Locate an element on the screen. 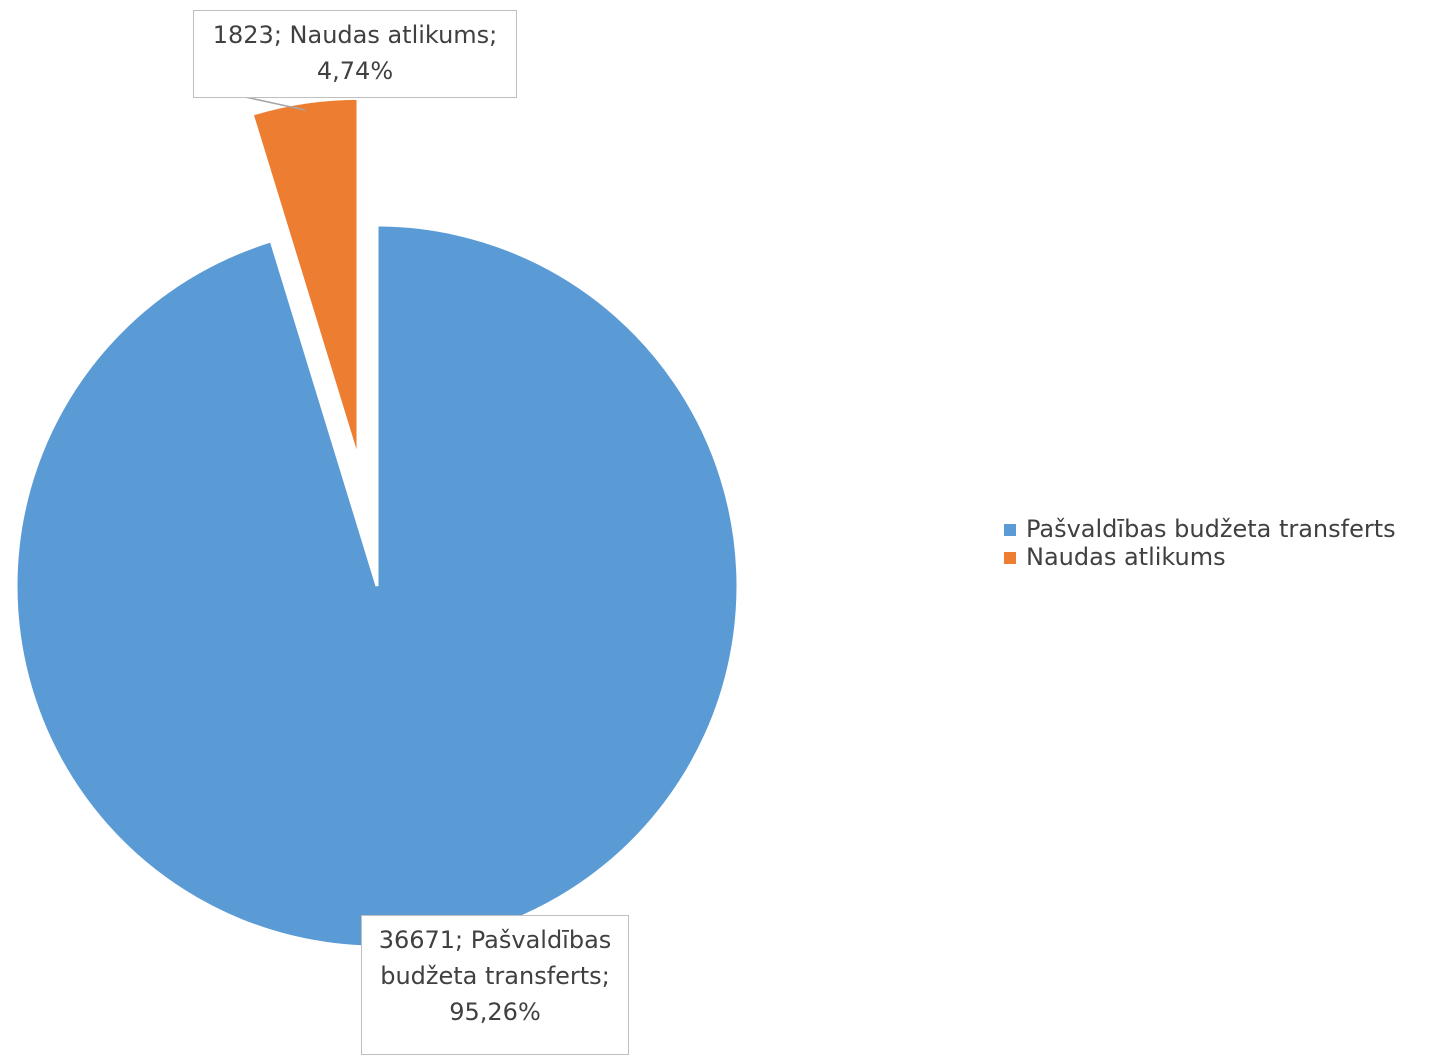 This screenshot has height=1055, width=1432. legend-label: Pašvaldības budžeta transferts is located at coordinates (1211, 529).